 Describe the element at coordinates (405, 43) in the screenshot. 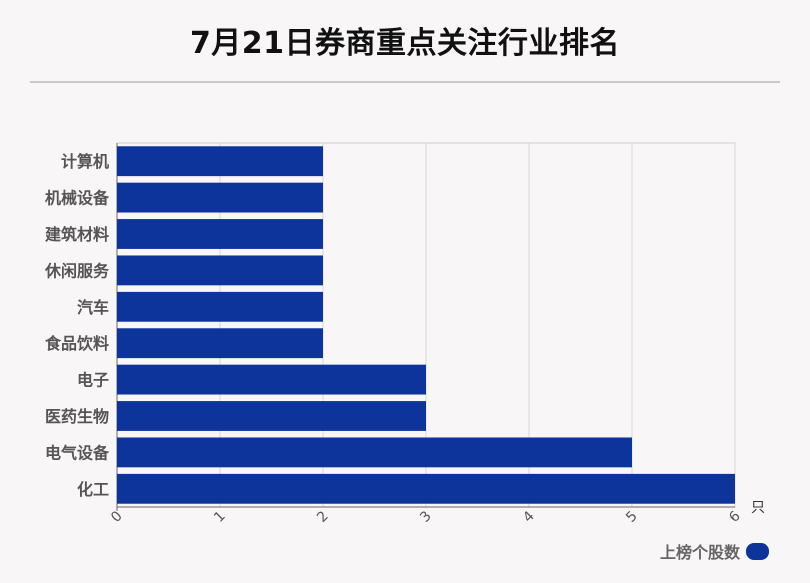

I see `chart-title: 7月21日券商重点关注行业排名` at that location.